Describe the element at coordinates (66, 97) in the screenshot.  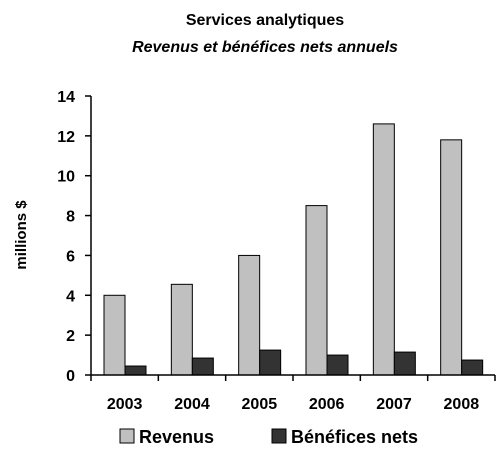
I see `y-tick-label: 14` at that location.